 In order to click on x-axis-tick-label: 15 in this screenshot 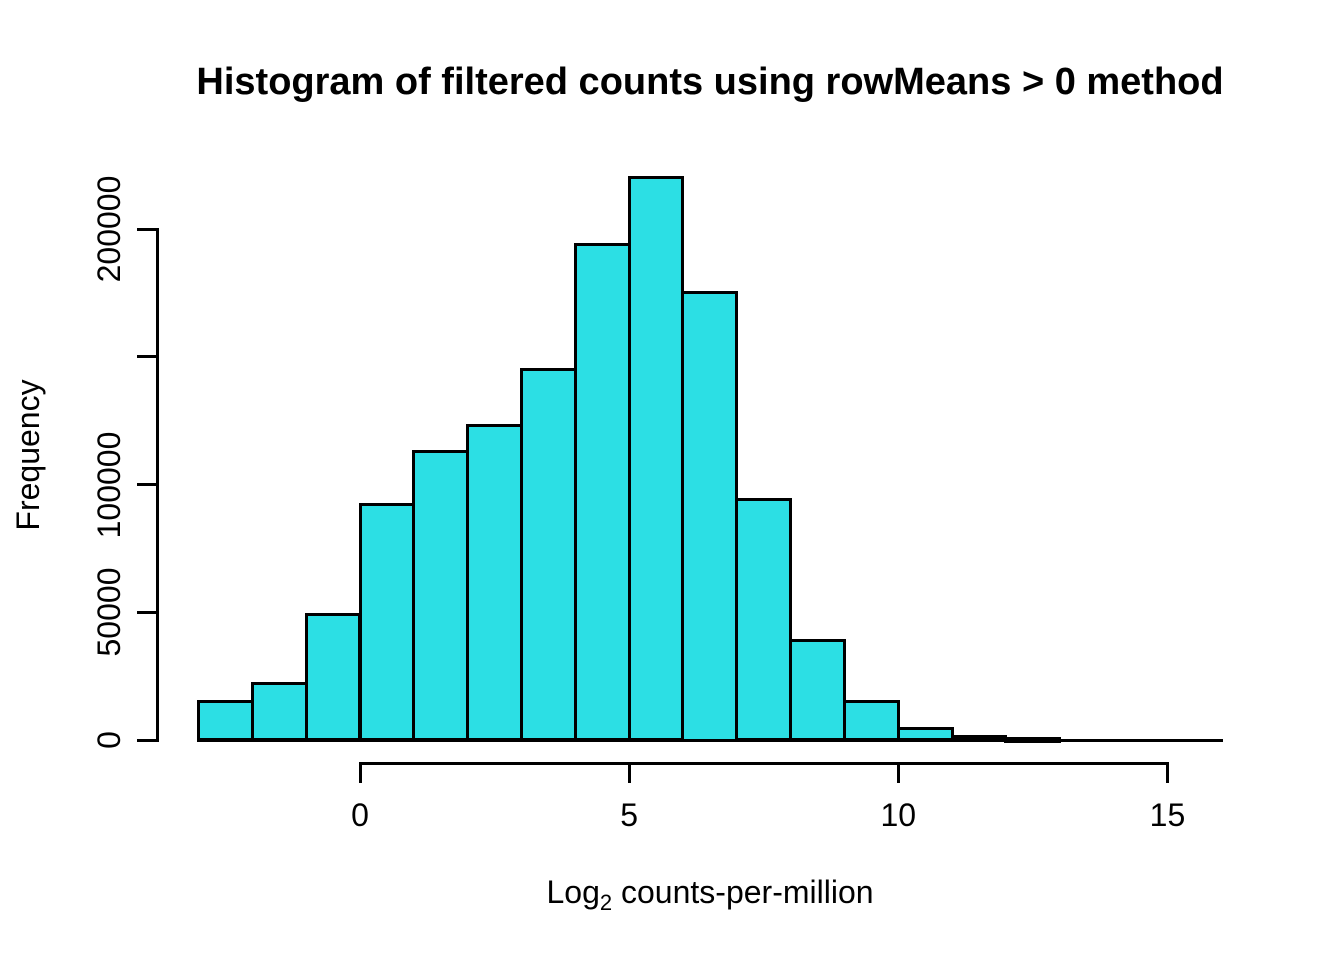, I will do `click(1167, 815)`.